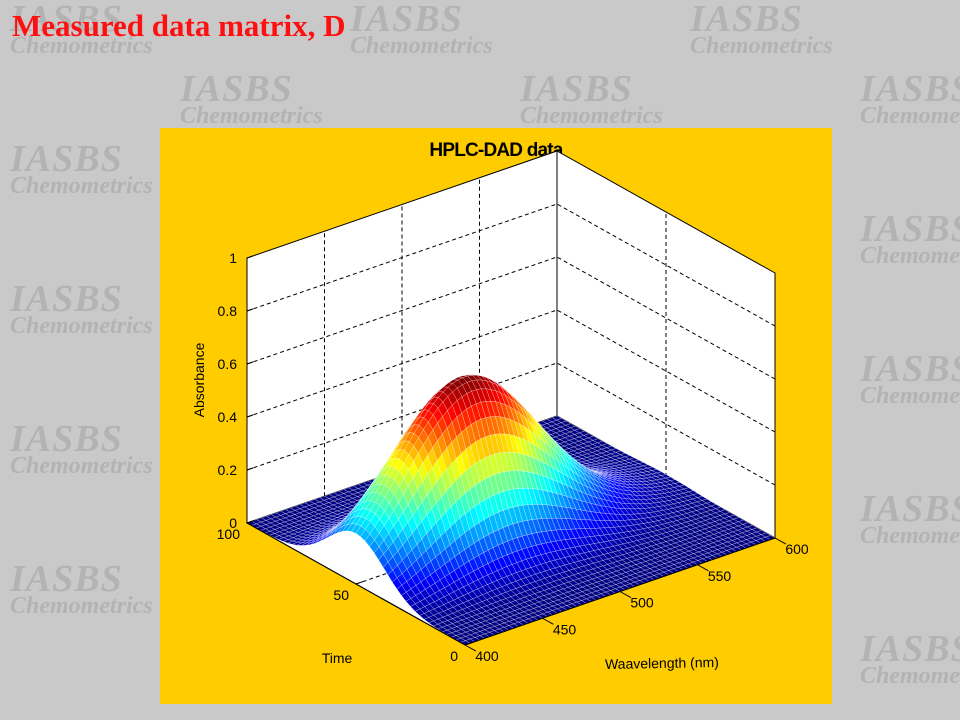 Image resolution: width=960 pixels, height=720 pixels. I want to click on z-tick-label: 0.2, so click(228, 470).